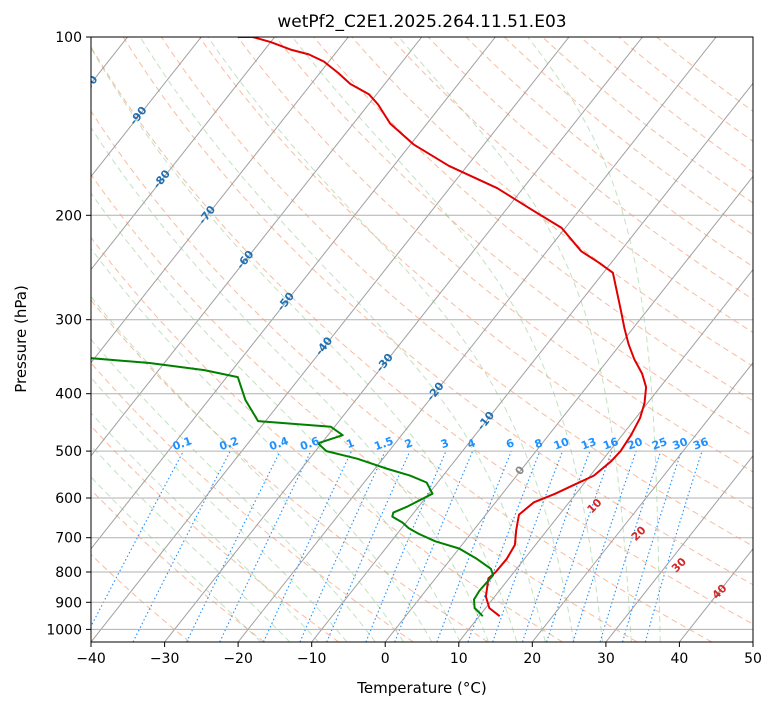 The height and width of the screenshot is (708, 775). Describe the element at coordinates (561, 444) in the screenshot. I see `mixing-ratio-label: 10` at that location.